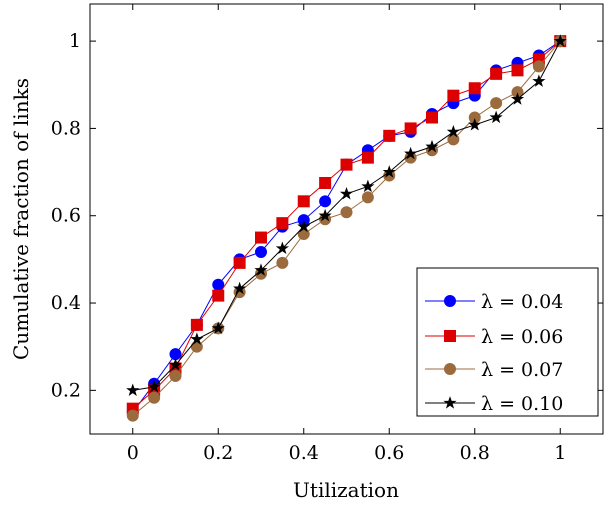 Image resolution: width=605 pixels, height=506 pixels. Describe the element at coordinates (133, 453) in the screenshot. I see `x-tick-label: 0` at that location.